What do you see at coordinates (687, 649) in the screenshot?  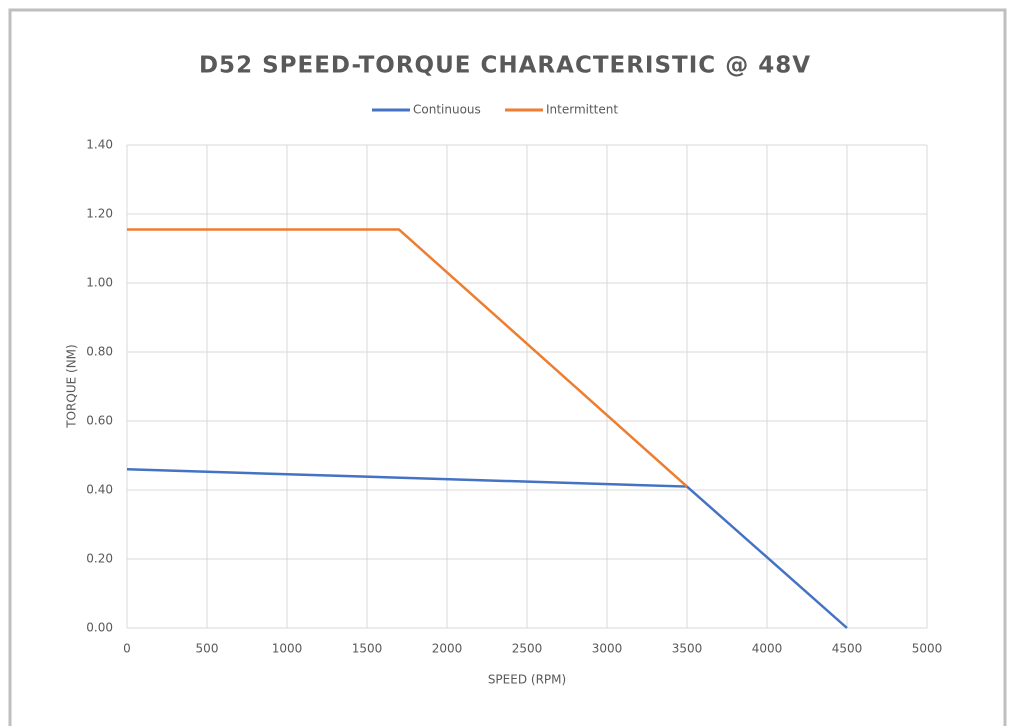 I see `x-tick-label: 3500` at bounding box center [687, 649].